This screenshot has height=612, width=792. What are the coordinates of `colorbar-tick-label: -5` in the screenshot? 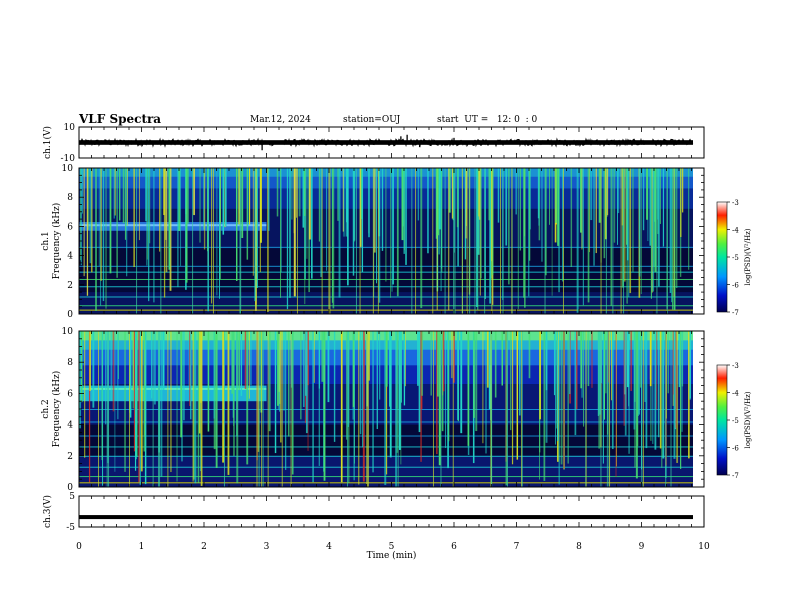 It's located at (735, 258).